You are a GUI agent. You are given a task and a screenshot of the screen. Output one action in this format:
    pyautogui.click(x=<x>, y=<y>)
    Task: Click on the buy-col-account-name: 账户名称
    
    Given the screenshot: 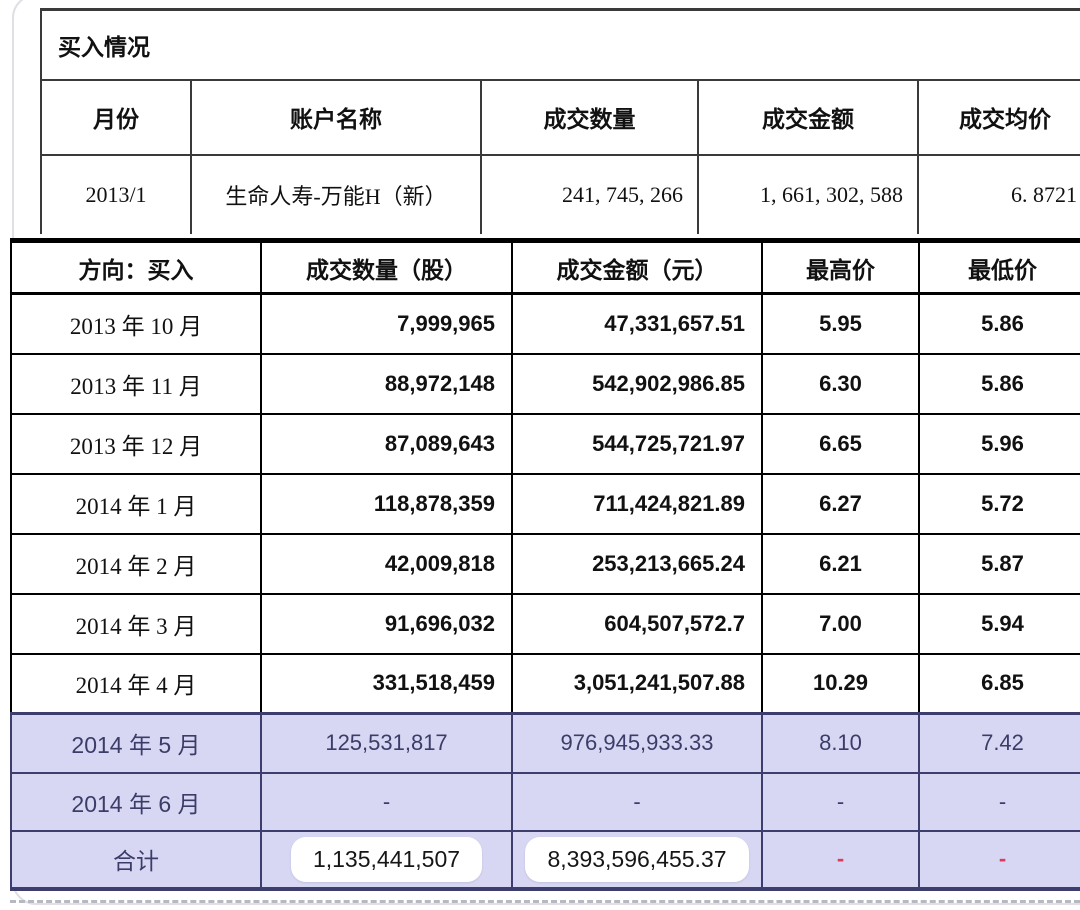 What is the action you would take?
    pyautogui.click(x=336, y=117)
    